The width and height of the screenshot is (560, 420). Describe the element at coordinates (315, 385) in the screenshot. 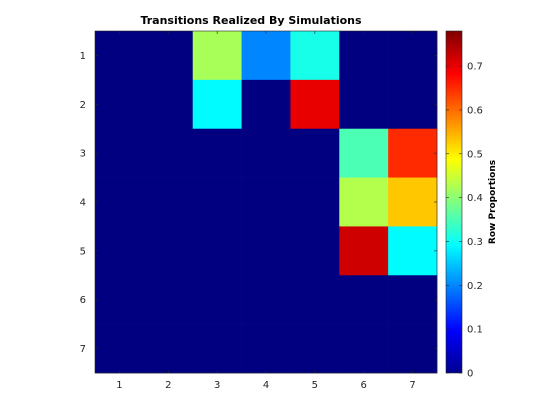

I see `x-tick-label: 5` at that location.